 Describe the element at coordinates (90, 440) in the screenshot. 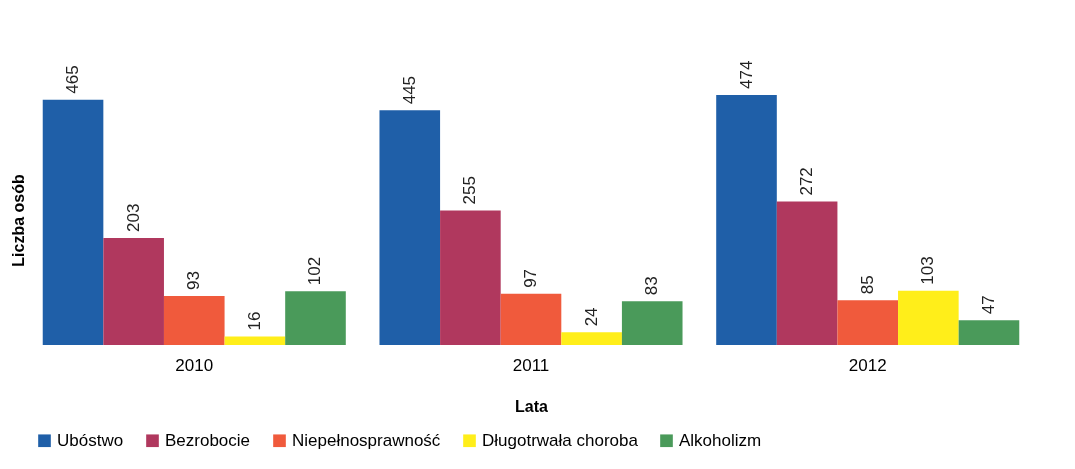

I see `legend-label: Ubóstwo` at that location.